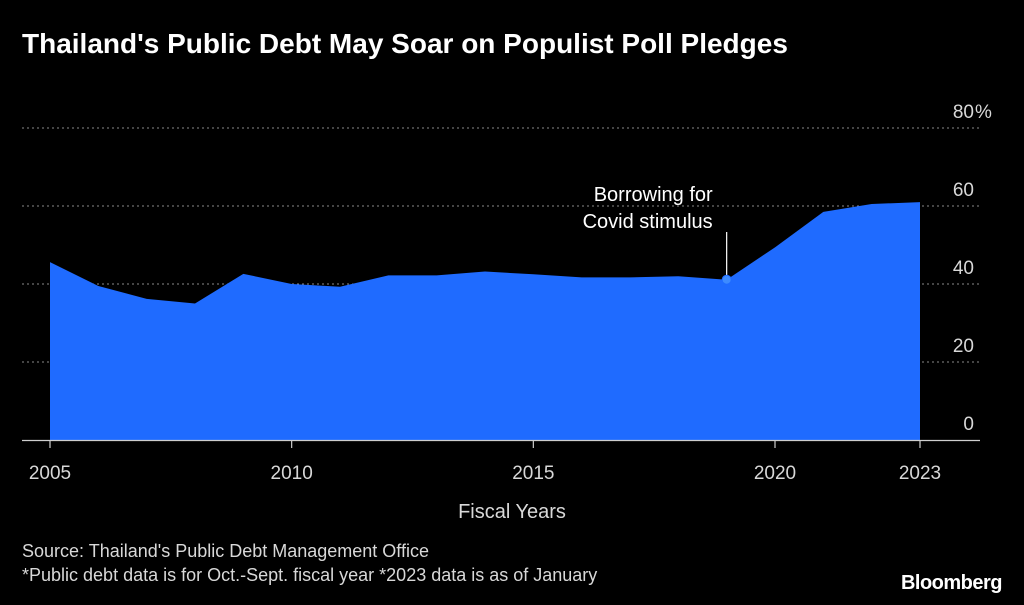  Describe the element at coordinates (657, 234) in the screenshot. I see `annotation: Borrowing for Covid stimulus` at that location.